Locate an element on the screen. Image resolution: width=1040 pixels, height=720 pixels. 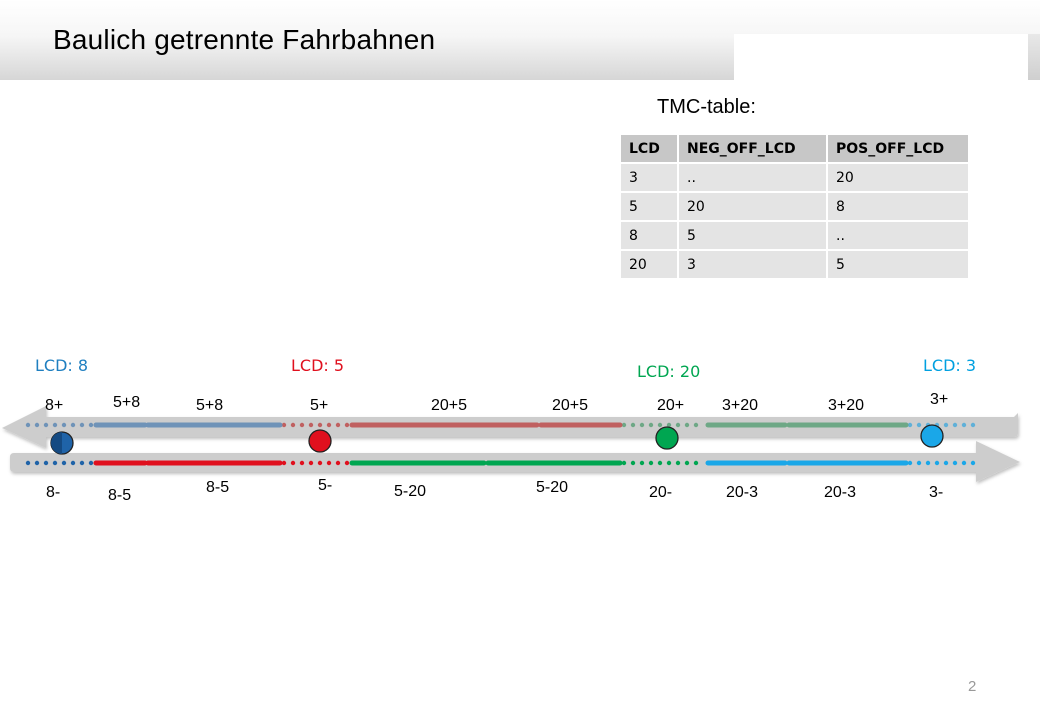
segment-label-5+8-a: 5+8 is located at coordinates (126, 402).